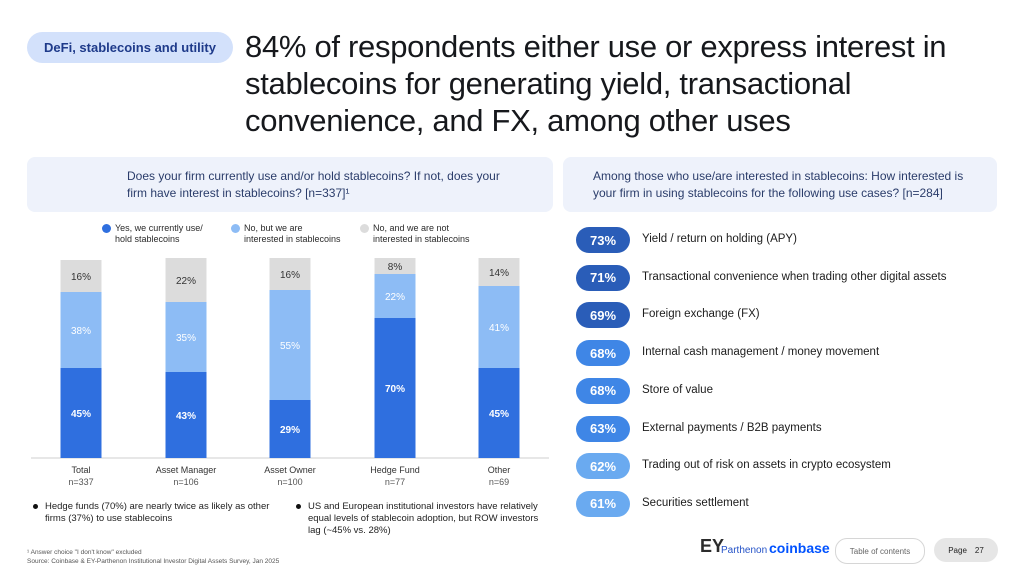 The image size is (1024, 576). I want to click on coinbase-logo: coinbase, so click(799, 548).